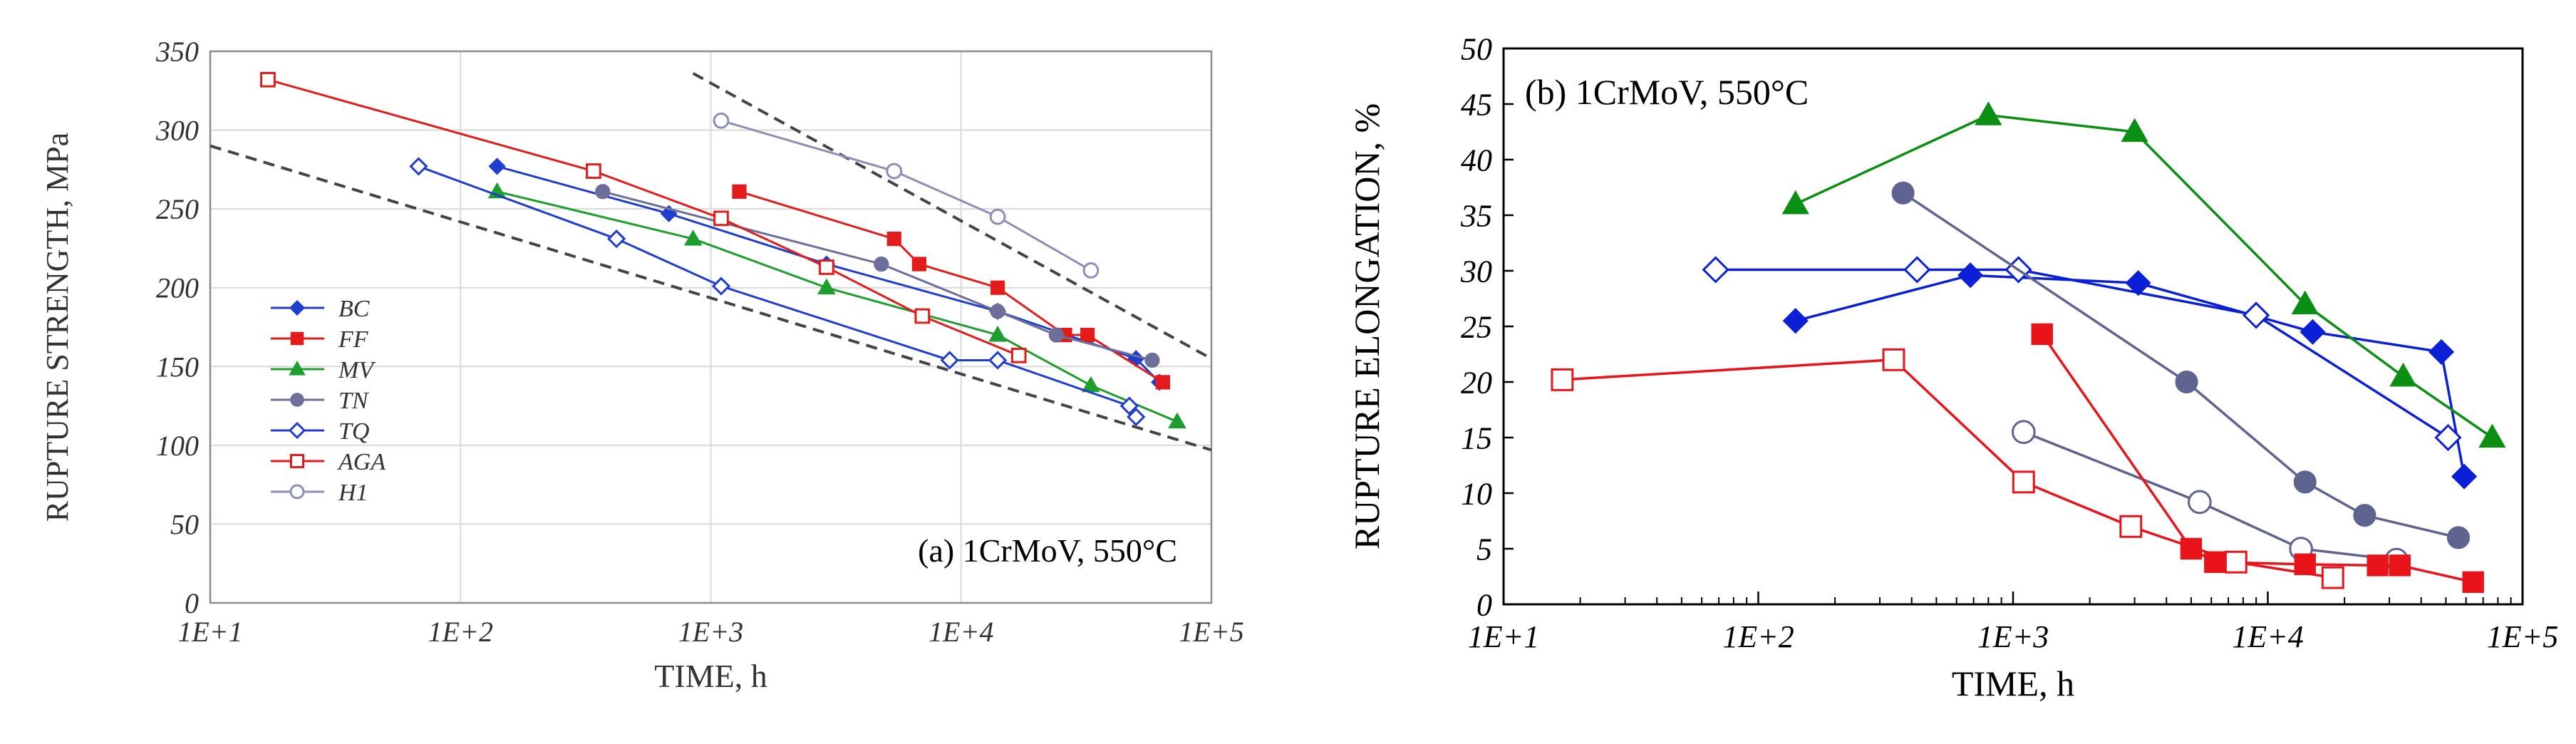 Image resolution: width=2576 pixels, height=744 pixels. What do you see at coordinates (324, 370) in the screenshot?
I see `legend-item: MV` at bounding box center [324, 370].